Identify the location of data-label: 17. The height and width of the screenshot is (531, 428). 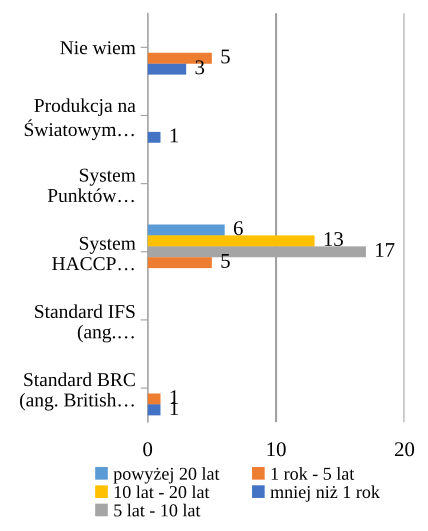
(385, 250).